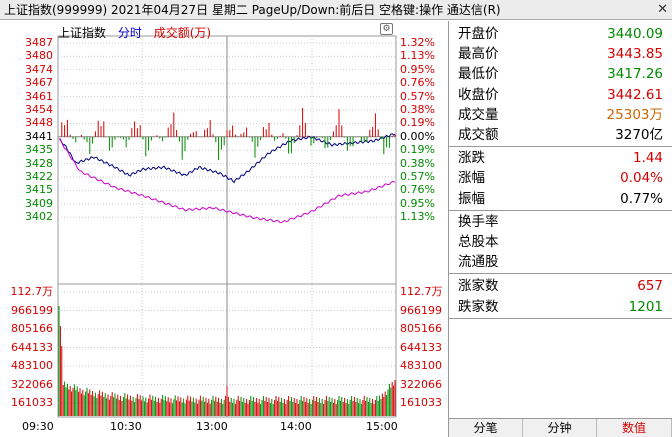 The width and height of the screenshot is (672, 437). I want to click on quote-label: 换手率, so click(478, 221).